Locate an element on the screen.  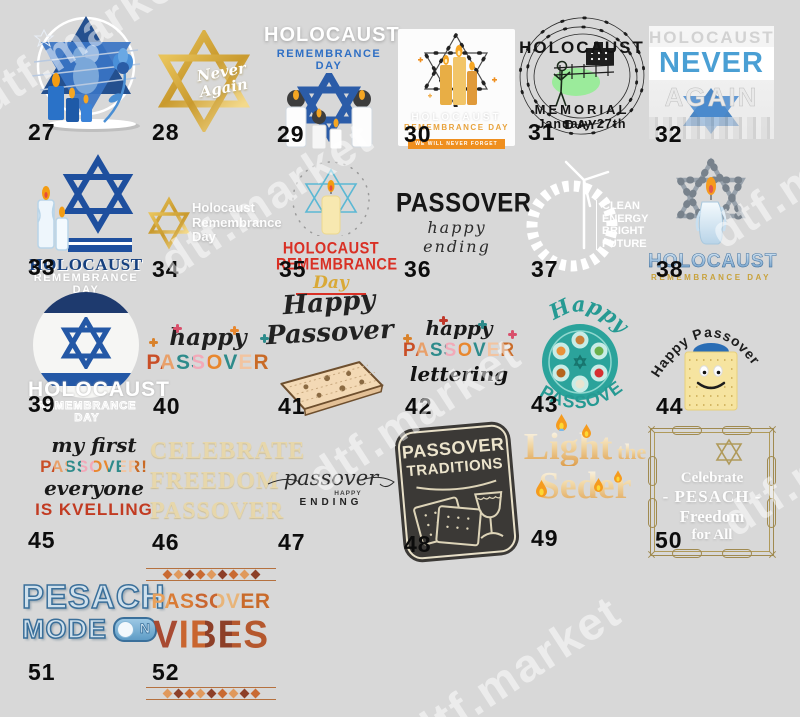
the-text: the is located at coordinates (631, 451).